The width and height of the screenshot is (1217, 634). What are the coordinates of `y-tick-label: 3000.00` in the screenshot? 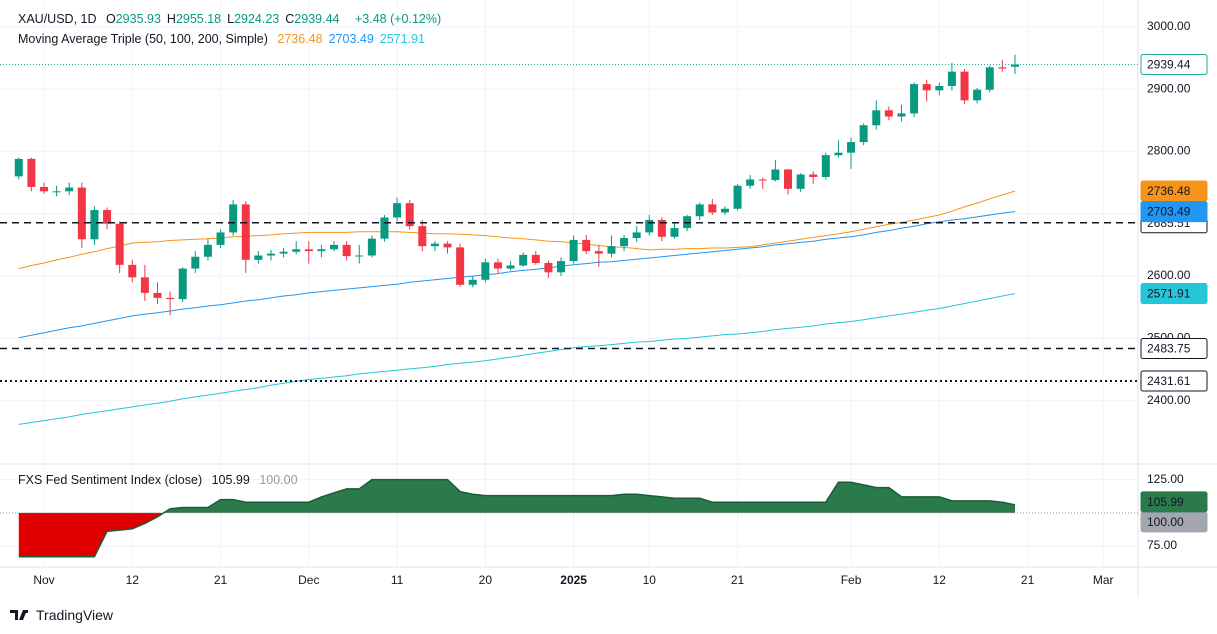 It's located at (1169, 26).